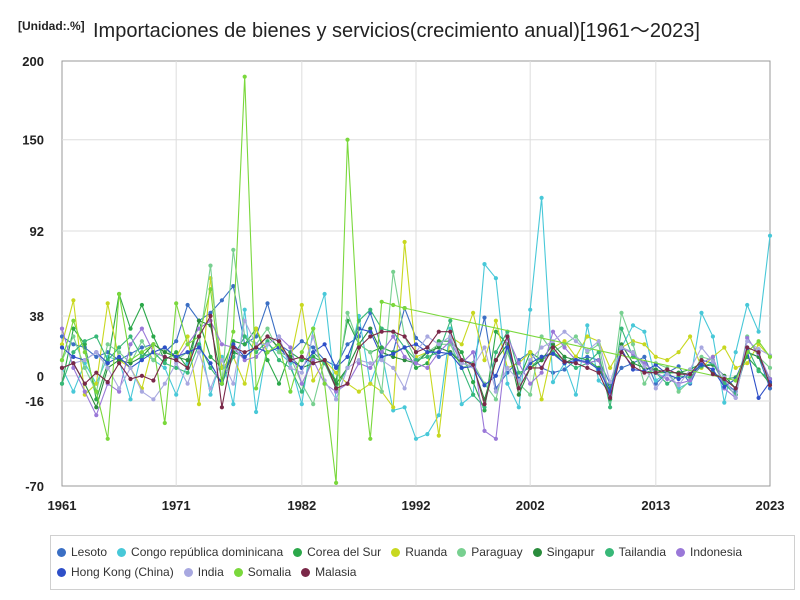 Image resolution: width=800 pixels, height=600 pixels. I want to click on legend-item: Corea del Sur, so click(337, 552).